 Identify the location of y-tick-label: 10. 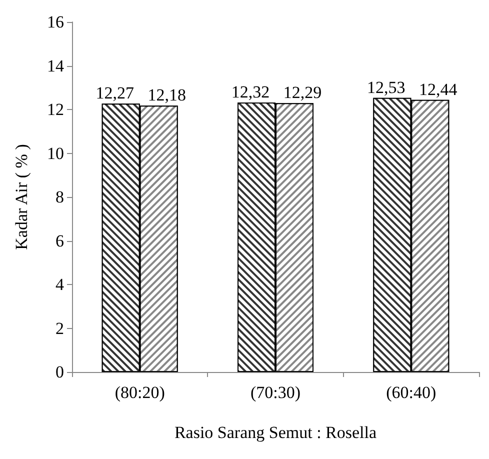
(55, 153).